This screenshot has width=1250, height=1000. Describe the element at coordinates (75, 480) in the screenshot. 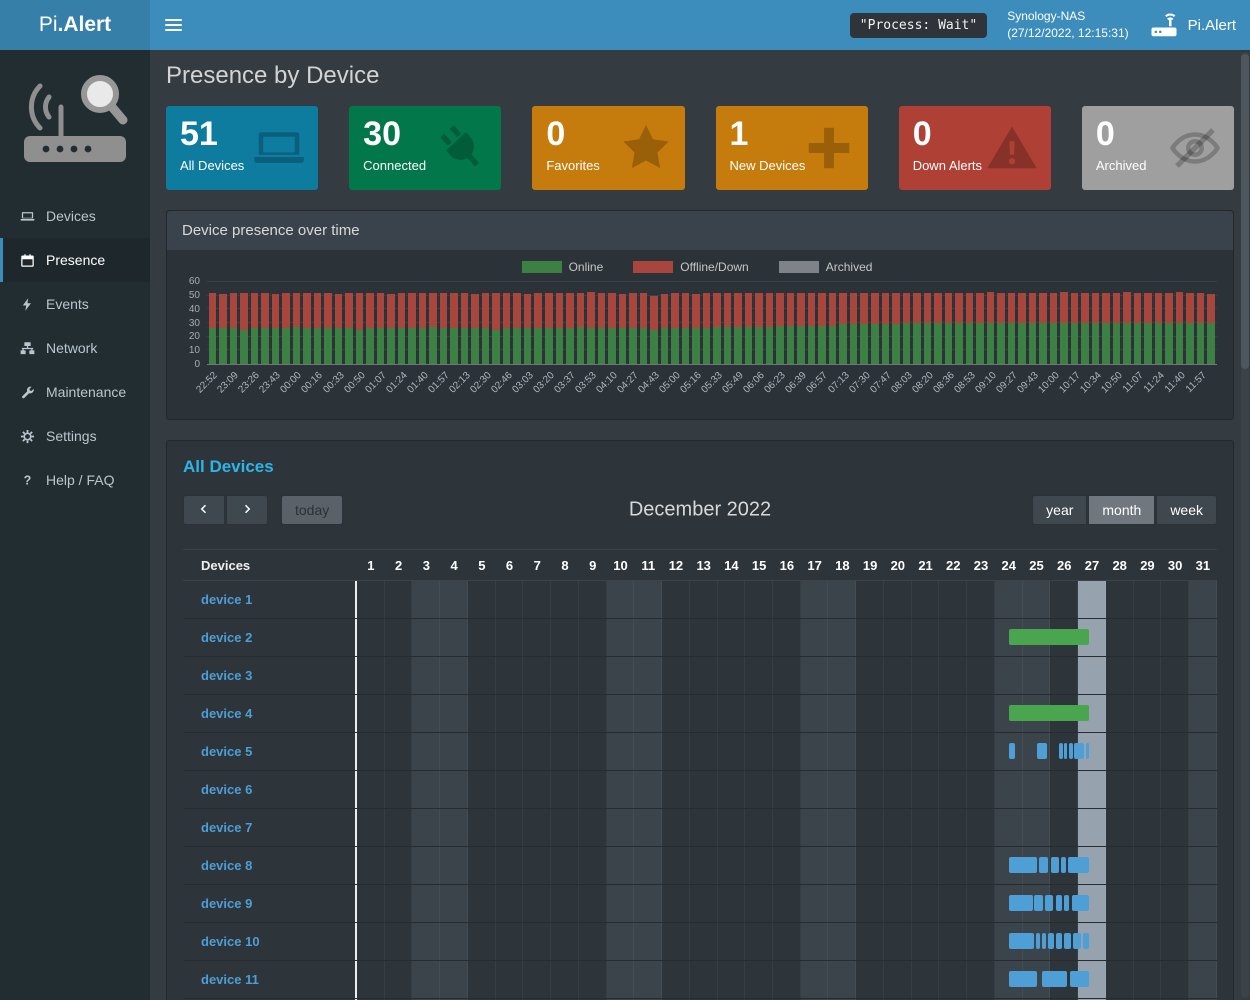

I see `sidebar-item-help-faq: ? Help / FAQ` at that location.